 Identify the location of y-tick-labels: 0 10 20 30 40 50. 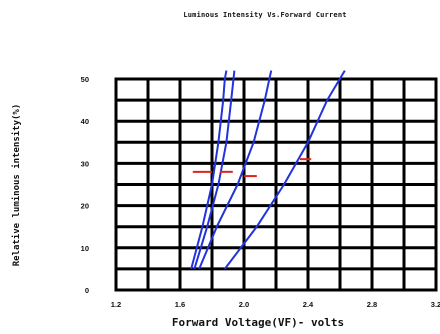
(85, 185).